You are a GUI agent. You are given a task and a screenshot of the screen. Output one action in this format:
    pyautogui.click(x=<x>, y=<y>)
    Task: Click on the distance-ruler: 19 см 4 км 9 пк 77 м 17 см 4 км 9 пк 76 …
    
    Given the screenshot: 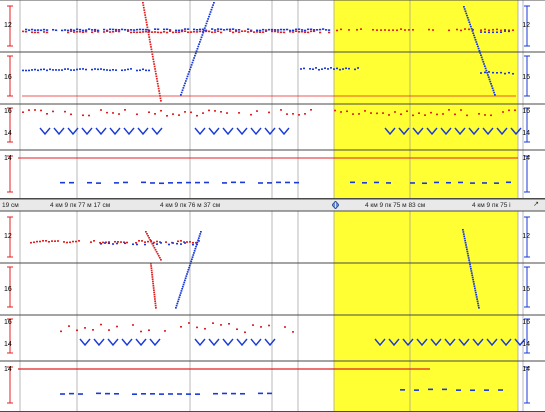 What is the action you would take?
    pyautogui.click(x=272, y=205)
    